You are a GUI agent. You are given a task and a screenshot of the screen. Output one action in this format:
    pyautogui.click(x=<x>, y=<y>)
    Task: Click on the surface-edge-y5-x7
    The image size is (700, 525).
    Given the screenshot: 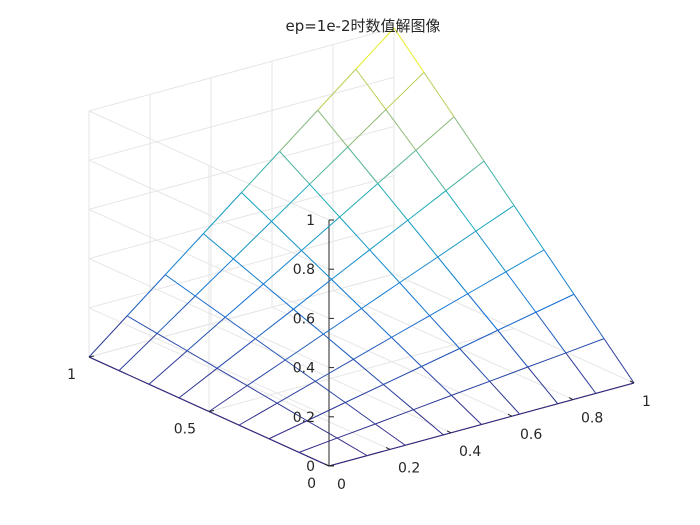 What is the action you would take?
    pyautogui.click(x=465, y=176)
    